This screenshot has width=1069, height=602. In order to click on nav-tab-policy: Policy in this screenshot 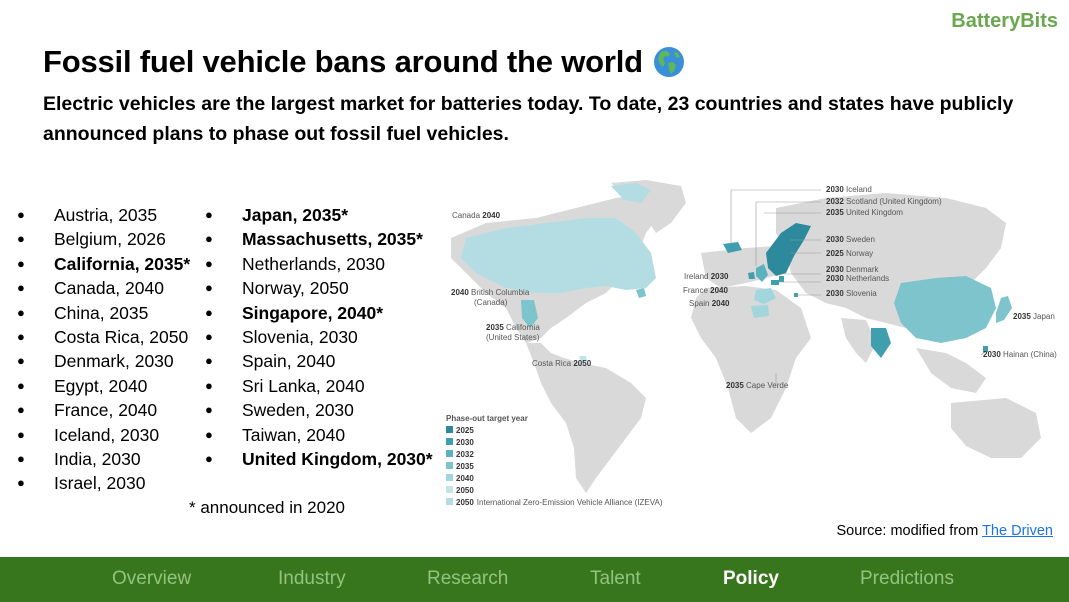, I will do `click(751, 578)`.